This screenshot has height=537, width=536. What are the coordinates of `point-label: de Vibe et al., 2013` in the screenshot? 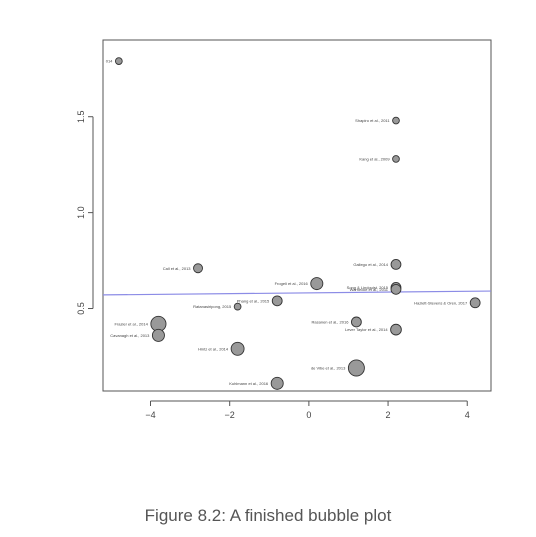 It's located at (328, 368).